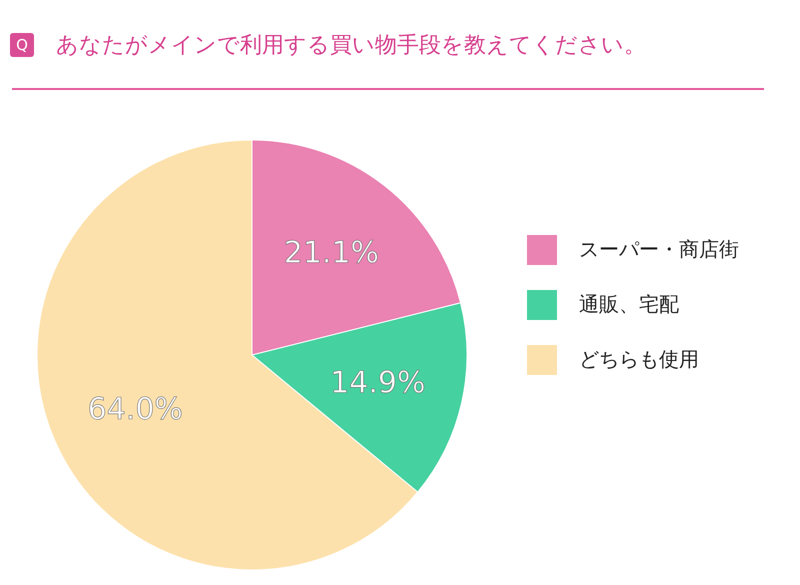 This screenshot has height=585, width=800. I want to click on legend-label: 通販、宅配, so click(629, 304).